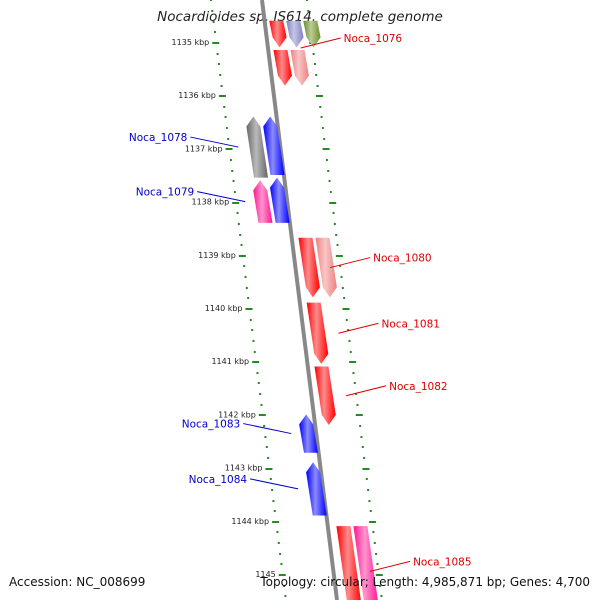 The width and height of the screenshot is (600, 600). I want to click on gene-label: Noca_1078, so click(158, 138).